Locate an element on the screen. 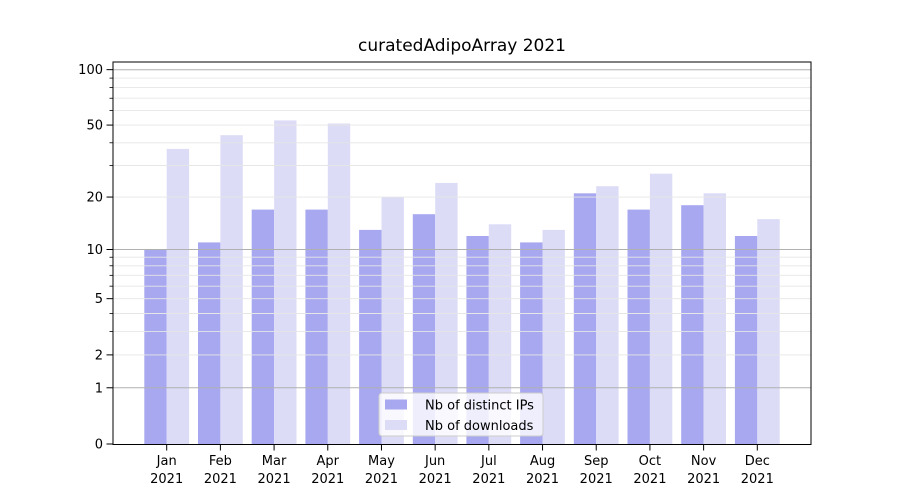  xtick-label-year-jan: 2021 is located at coordinates (166, 479).